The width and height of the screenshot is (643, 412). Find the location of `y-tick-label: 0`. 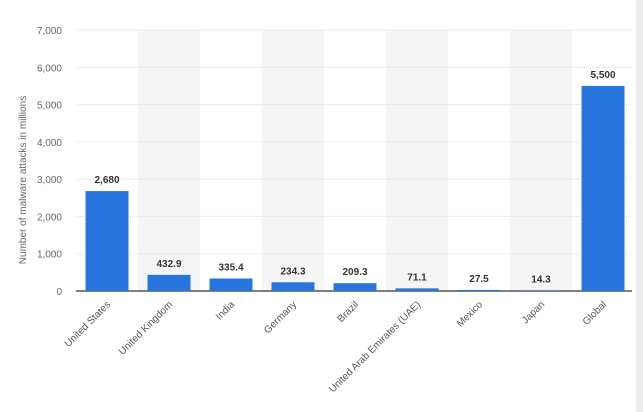

y-tick-label: 0 is located at coordinates (59, 292).